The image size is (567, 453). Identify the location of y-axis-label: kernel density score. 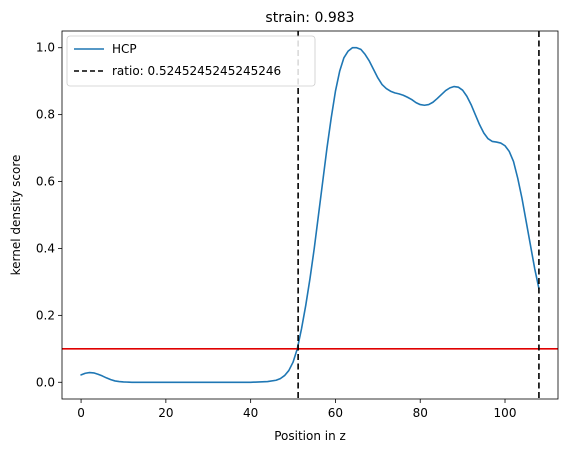
(16, 215).